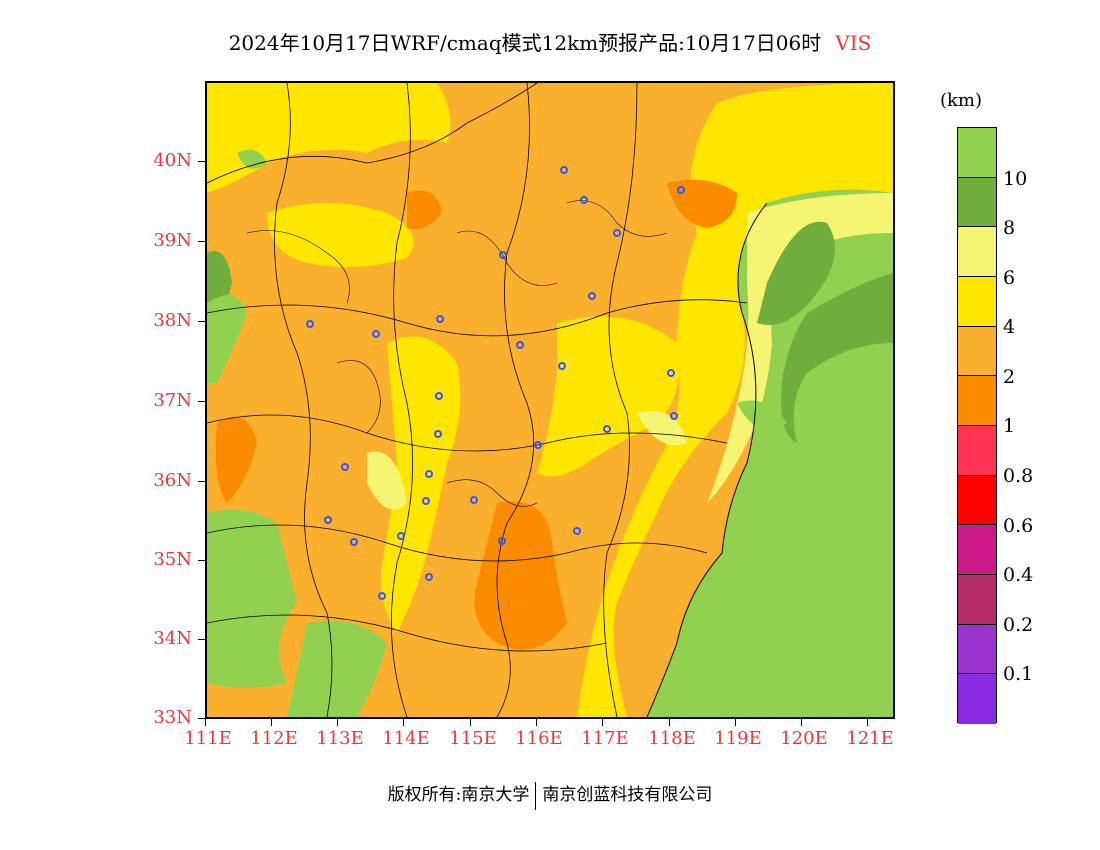 Image resolution: width=1100 pixels, height=850 pixels. Describe the element at coordinates (406, 738) in the screenshot. I see `lon-label-114e: 114E` at that location.